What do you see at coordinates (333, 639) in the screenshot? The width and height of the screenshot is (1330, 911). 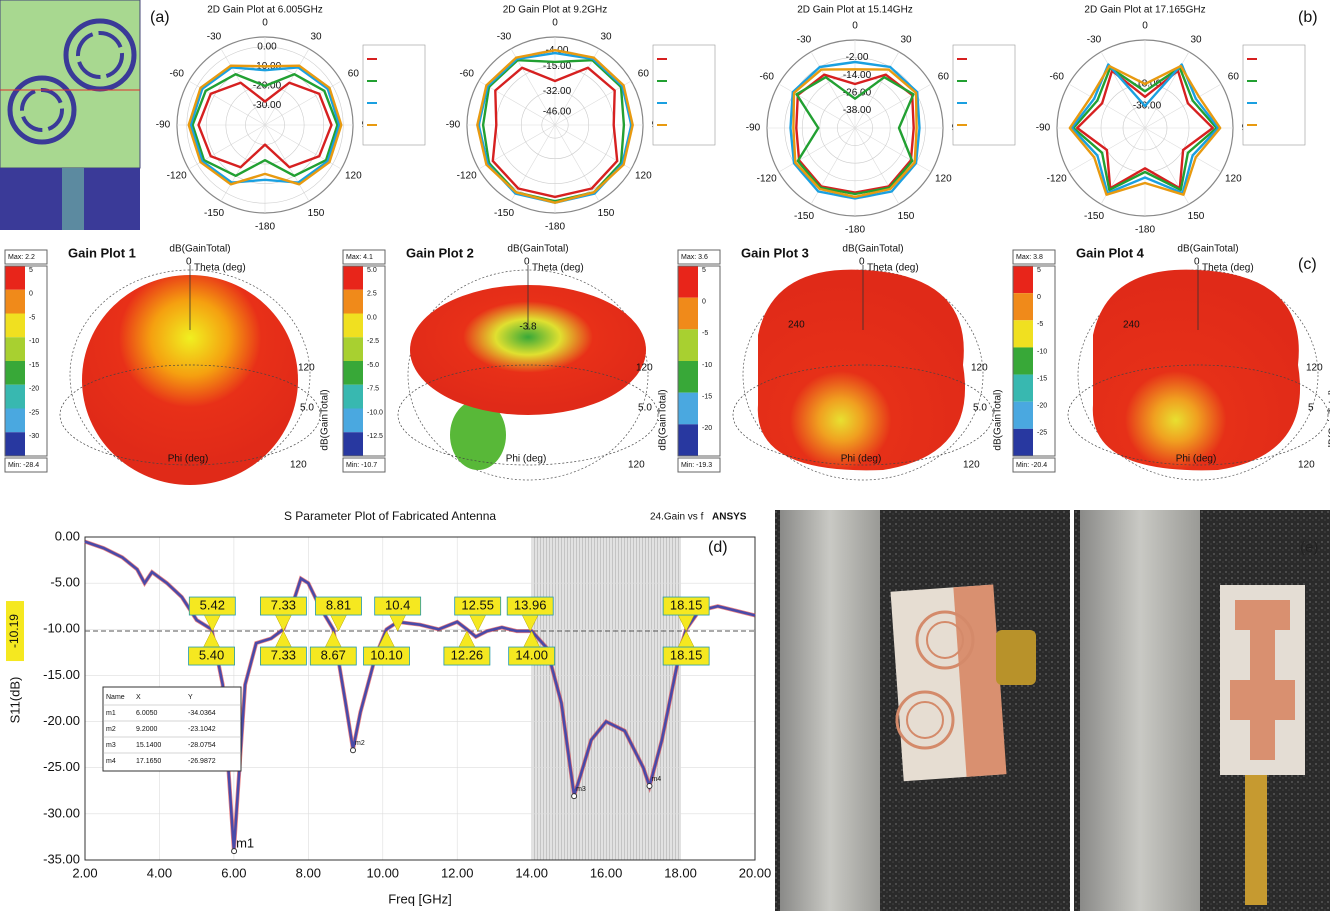 I see `marker-pointer` at bounding box center [333, 639].